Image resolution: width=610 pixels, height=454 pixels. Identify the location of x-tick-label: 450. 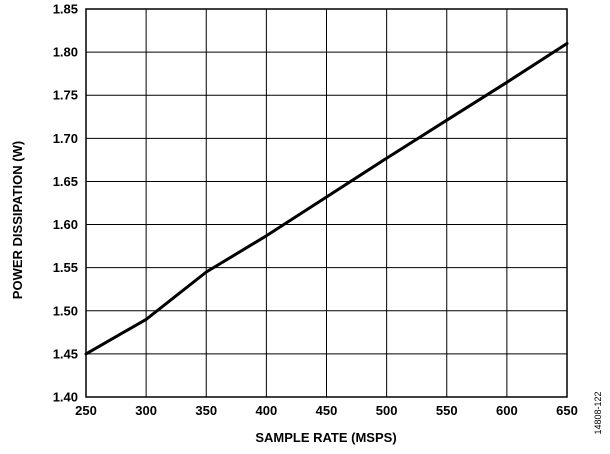
(327, 410).